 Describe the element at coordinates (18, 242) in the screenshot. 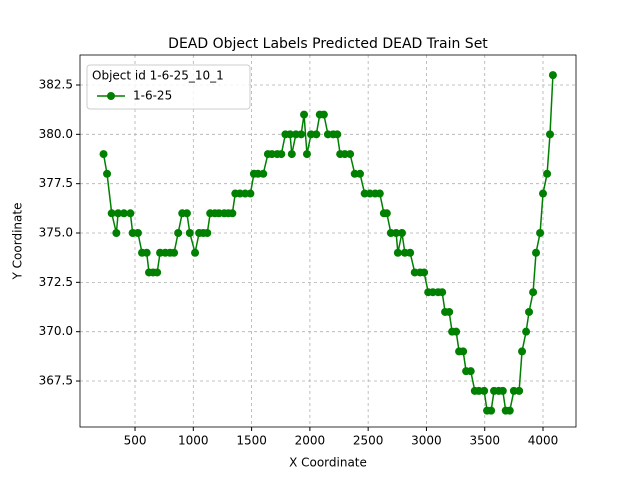

I see `y-axis-label: Y Coordinate` at that location.